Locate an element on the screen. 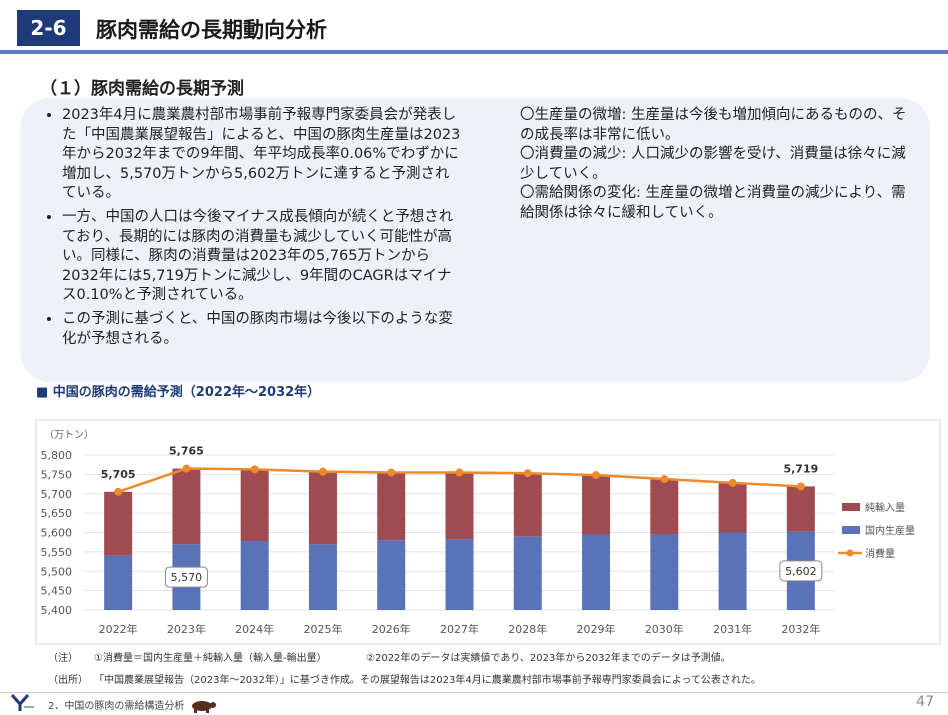 The width and height of the screenshot is (948, 715). x-tick-label: 2027年 is located at coordinates (459, 629).